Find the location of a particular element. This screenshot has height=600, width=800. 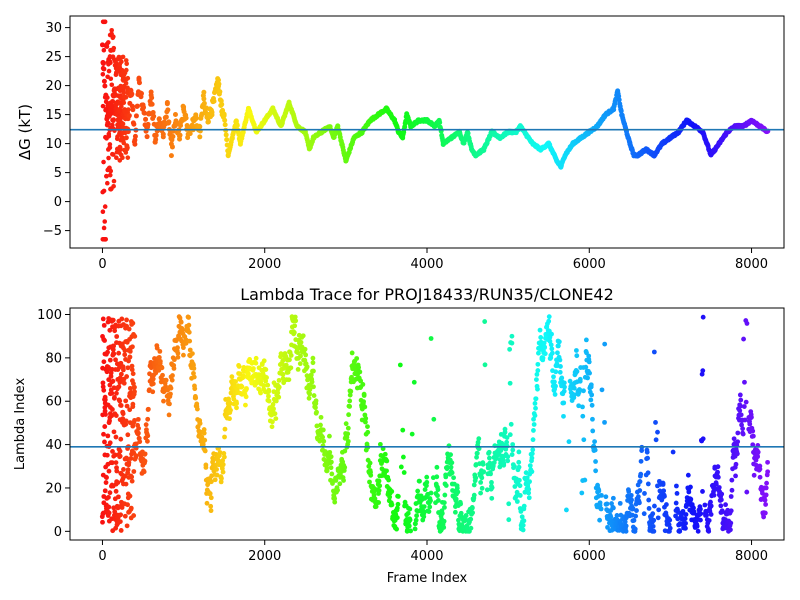

bottom-y-ticks: 0 20 40 60 80 100 is located at coordinates (53, 424).